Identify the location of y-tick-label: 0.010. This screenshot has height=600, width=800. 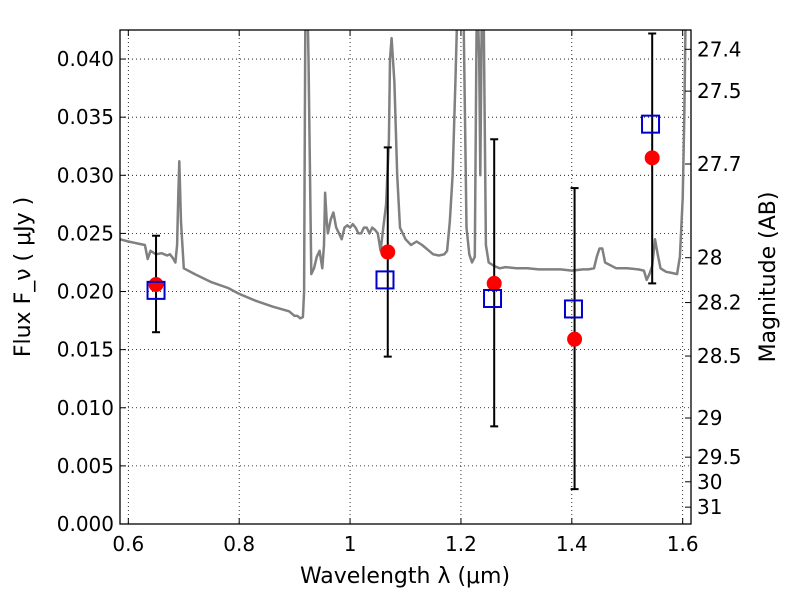
(85, 408).